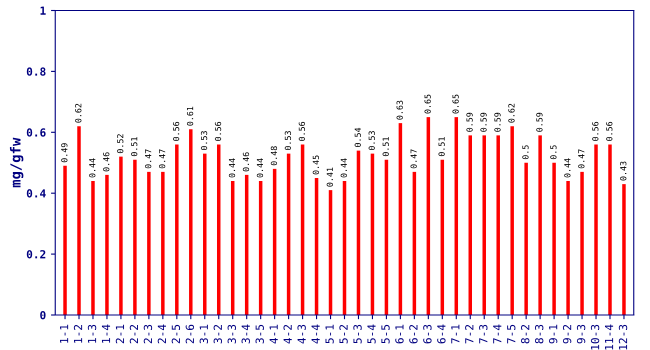  What do you see at coordinates (553, 334) in the screenshot?
I see `x-tick-label: 9-1` at bounding box center [553, 334].